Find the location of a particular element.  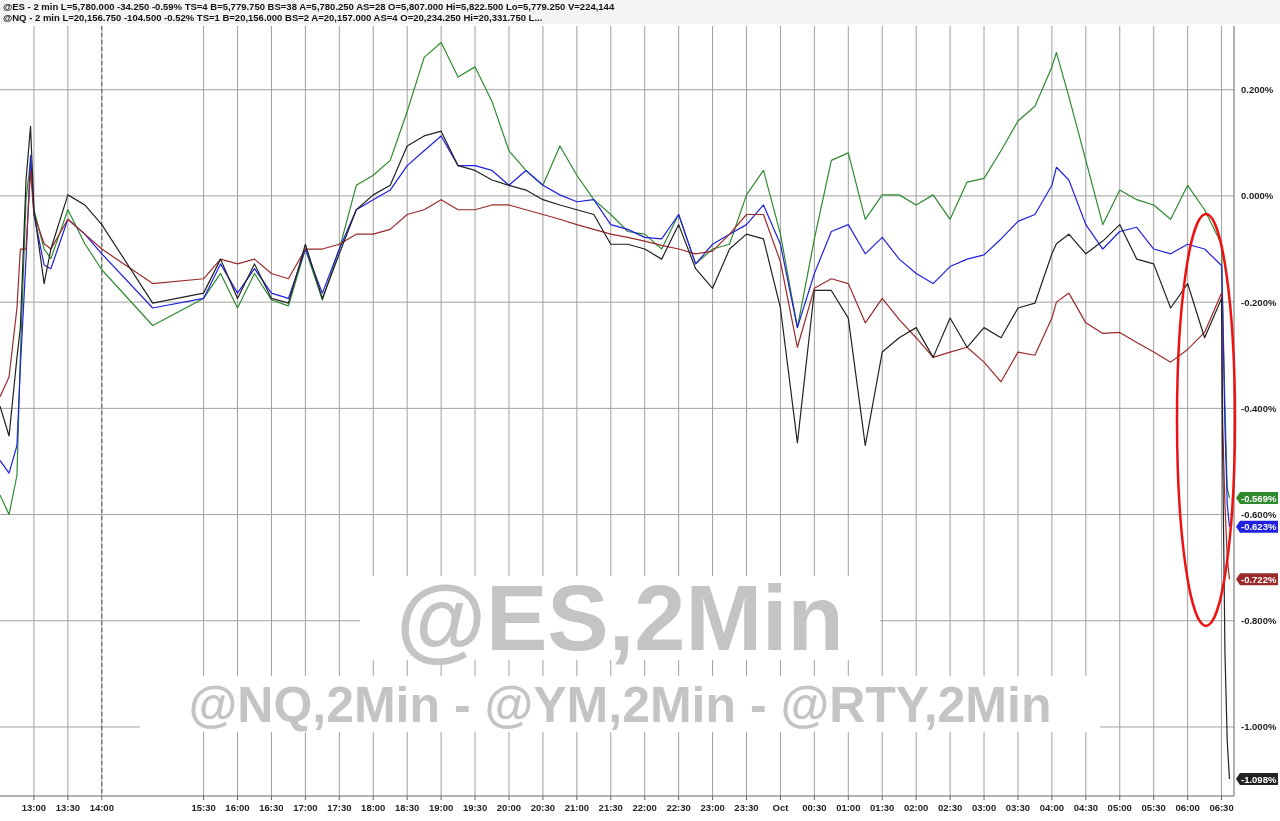

x-tick-label: 23:00 is located at coordinates (712, 807).